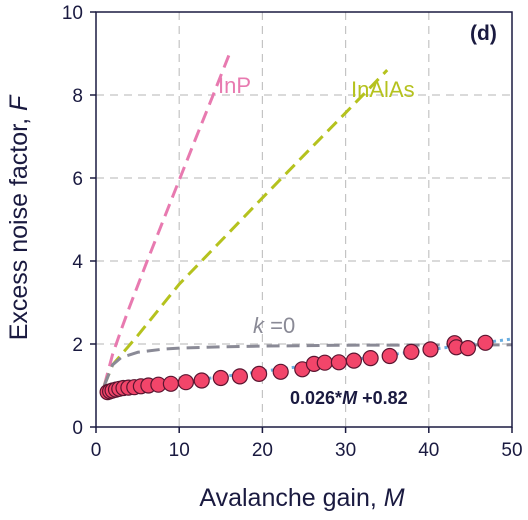 Image resolution: width=528 pixels, height=520 pixels. I want to click on x-tick-label: 30, so click(345, 450).